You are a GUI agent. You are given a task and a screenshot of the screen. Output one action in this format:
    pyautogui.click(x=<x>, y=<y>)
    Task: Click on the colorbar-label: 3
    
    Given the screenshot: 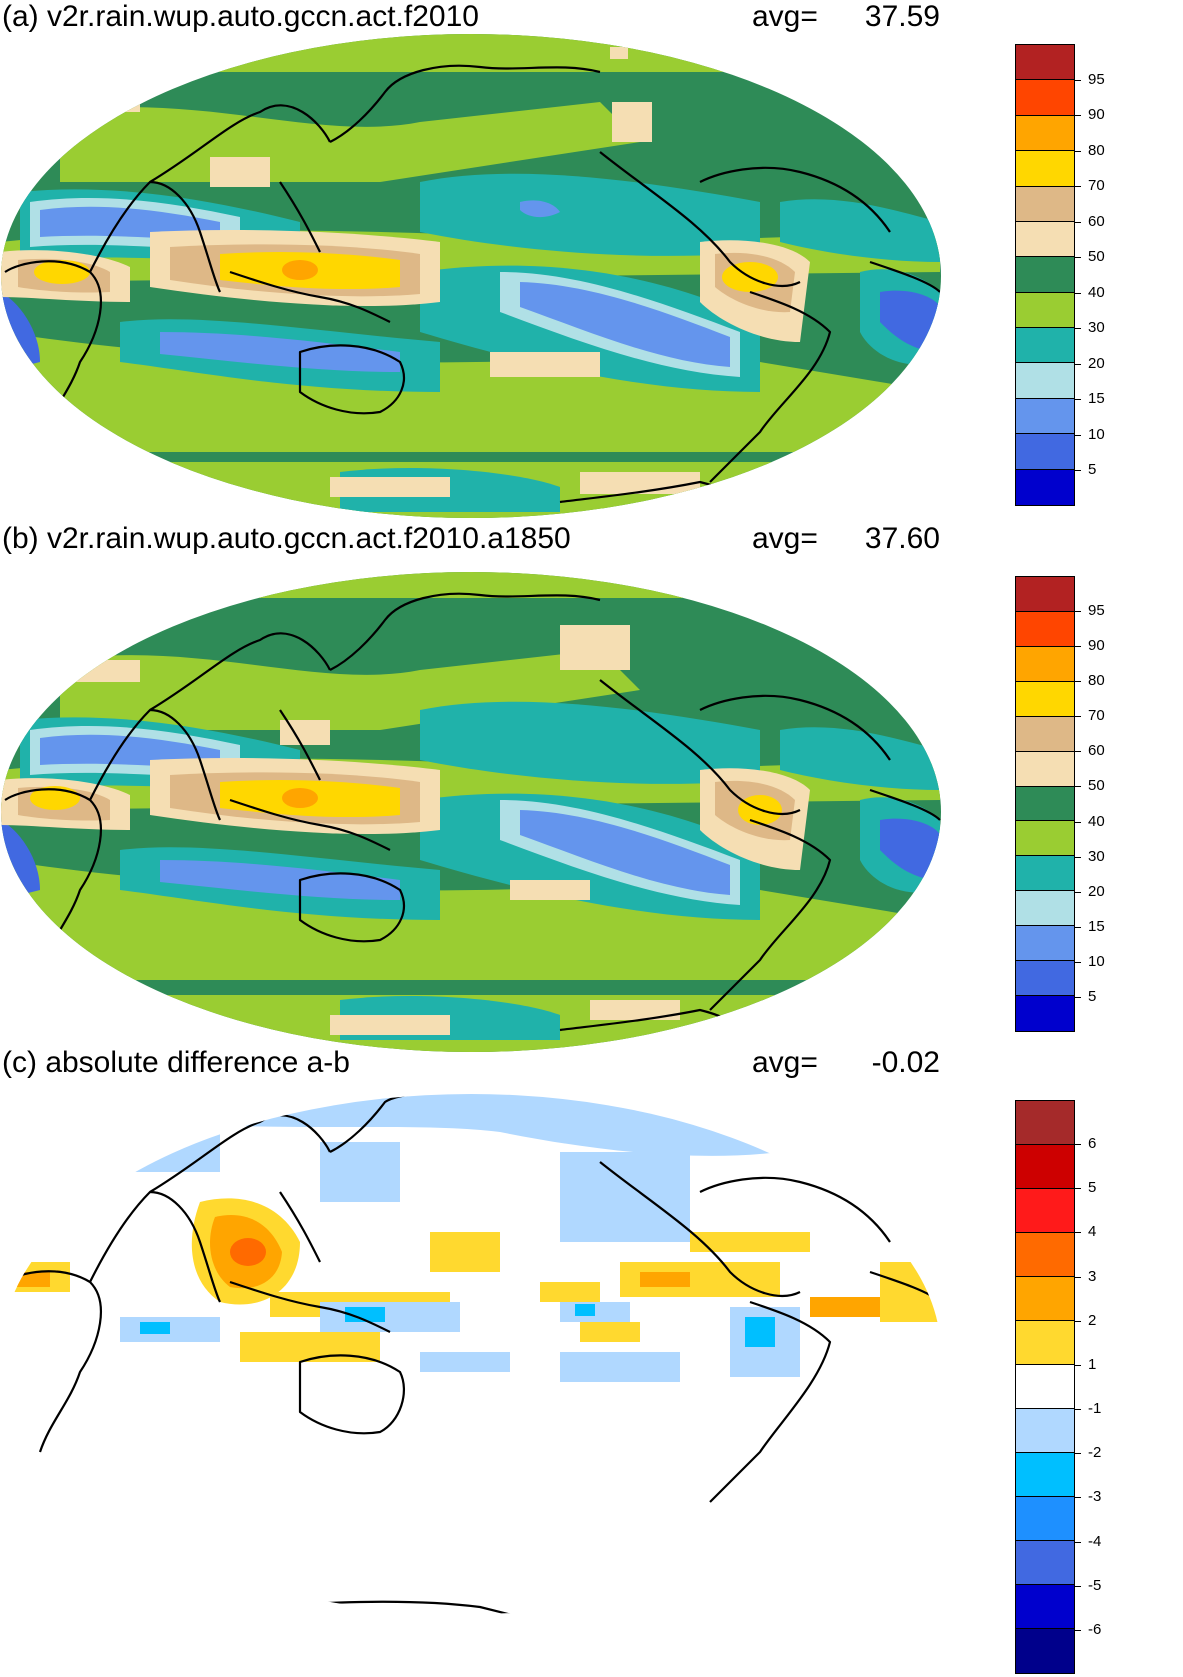 What is the action you would take?
    pyautogui.click(x=1092, y=1276)
    